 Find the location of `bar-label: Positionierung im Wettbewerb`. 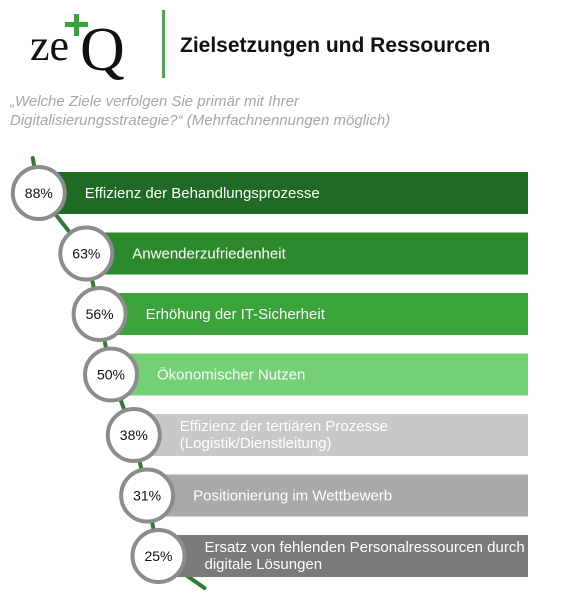

bar-label: Positionierung im Wettbewerb is located at coordinates (292, 496).